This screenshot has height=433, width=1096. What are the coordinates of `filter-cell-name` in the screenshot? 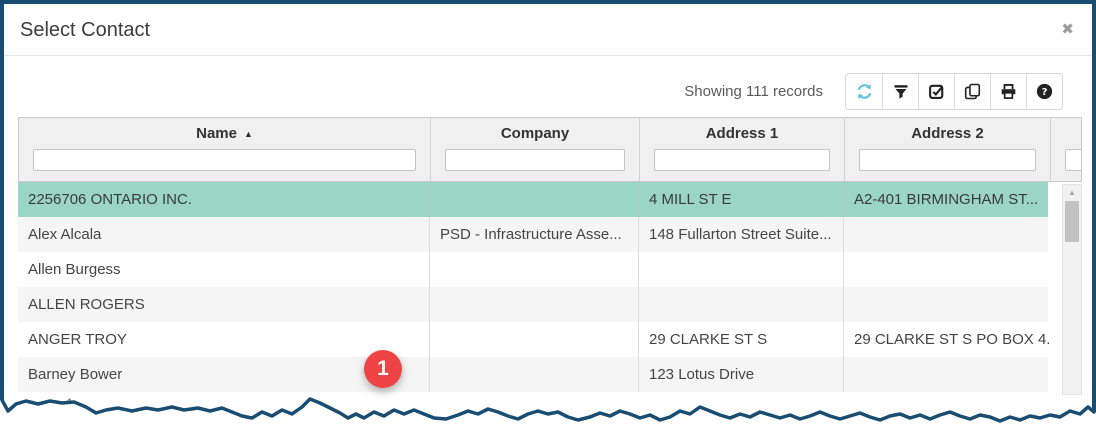 It's located at (225, 165).